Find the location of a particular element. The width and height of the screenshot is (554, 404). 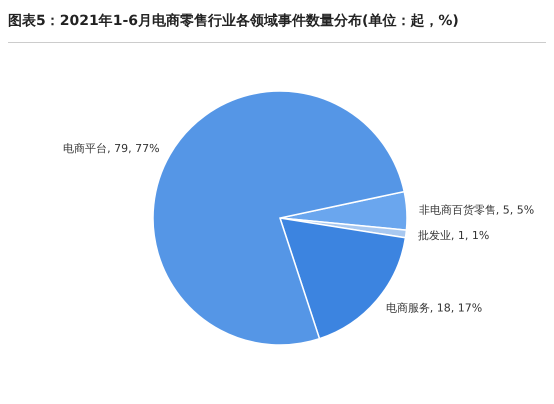

slice-label: 批发业, 1, 1% is located at coordinates (454, 235).